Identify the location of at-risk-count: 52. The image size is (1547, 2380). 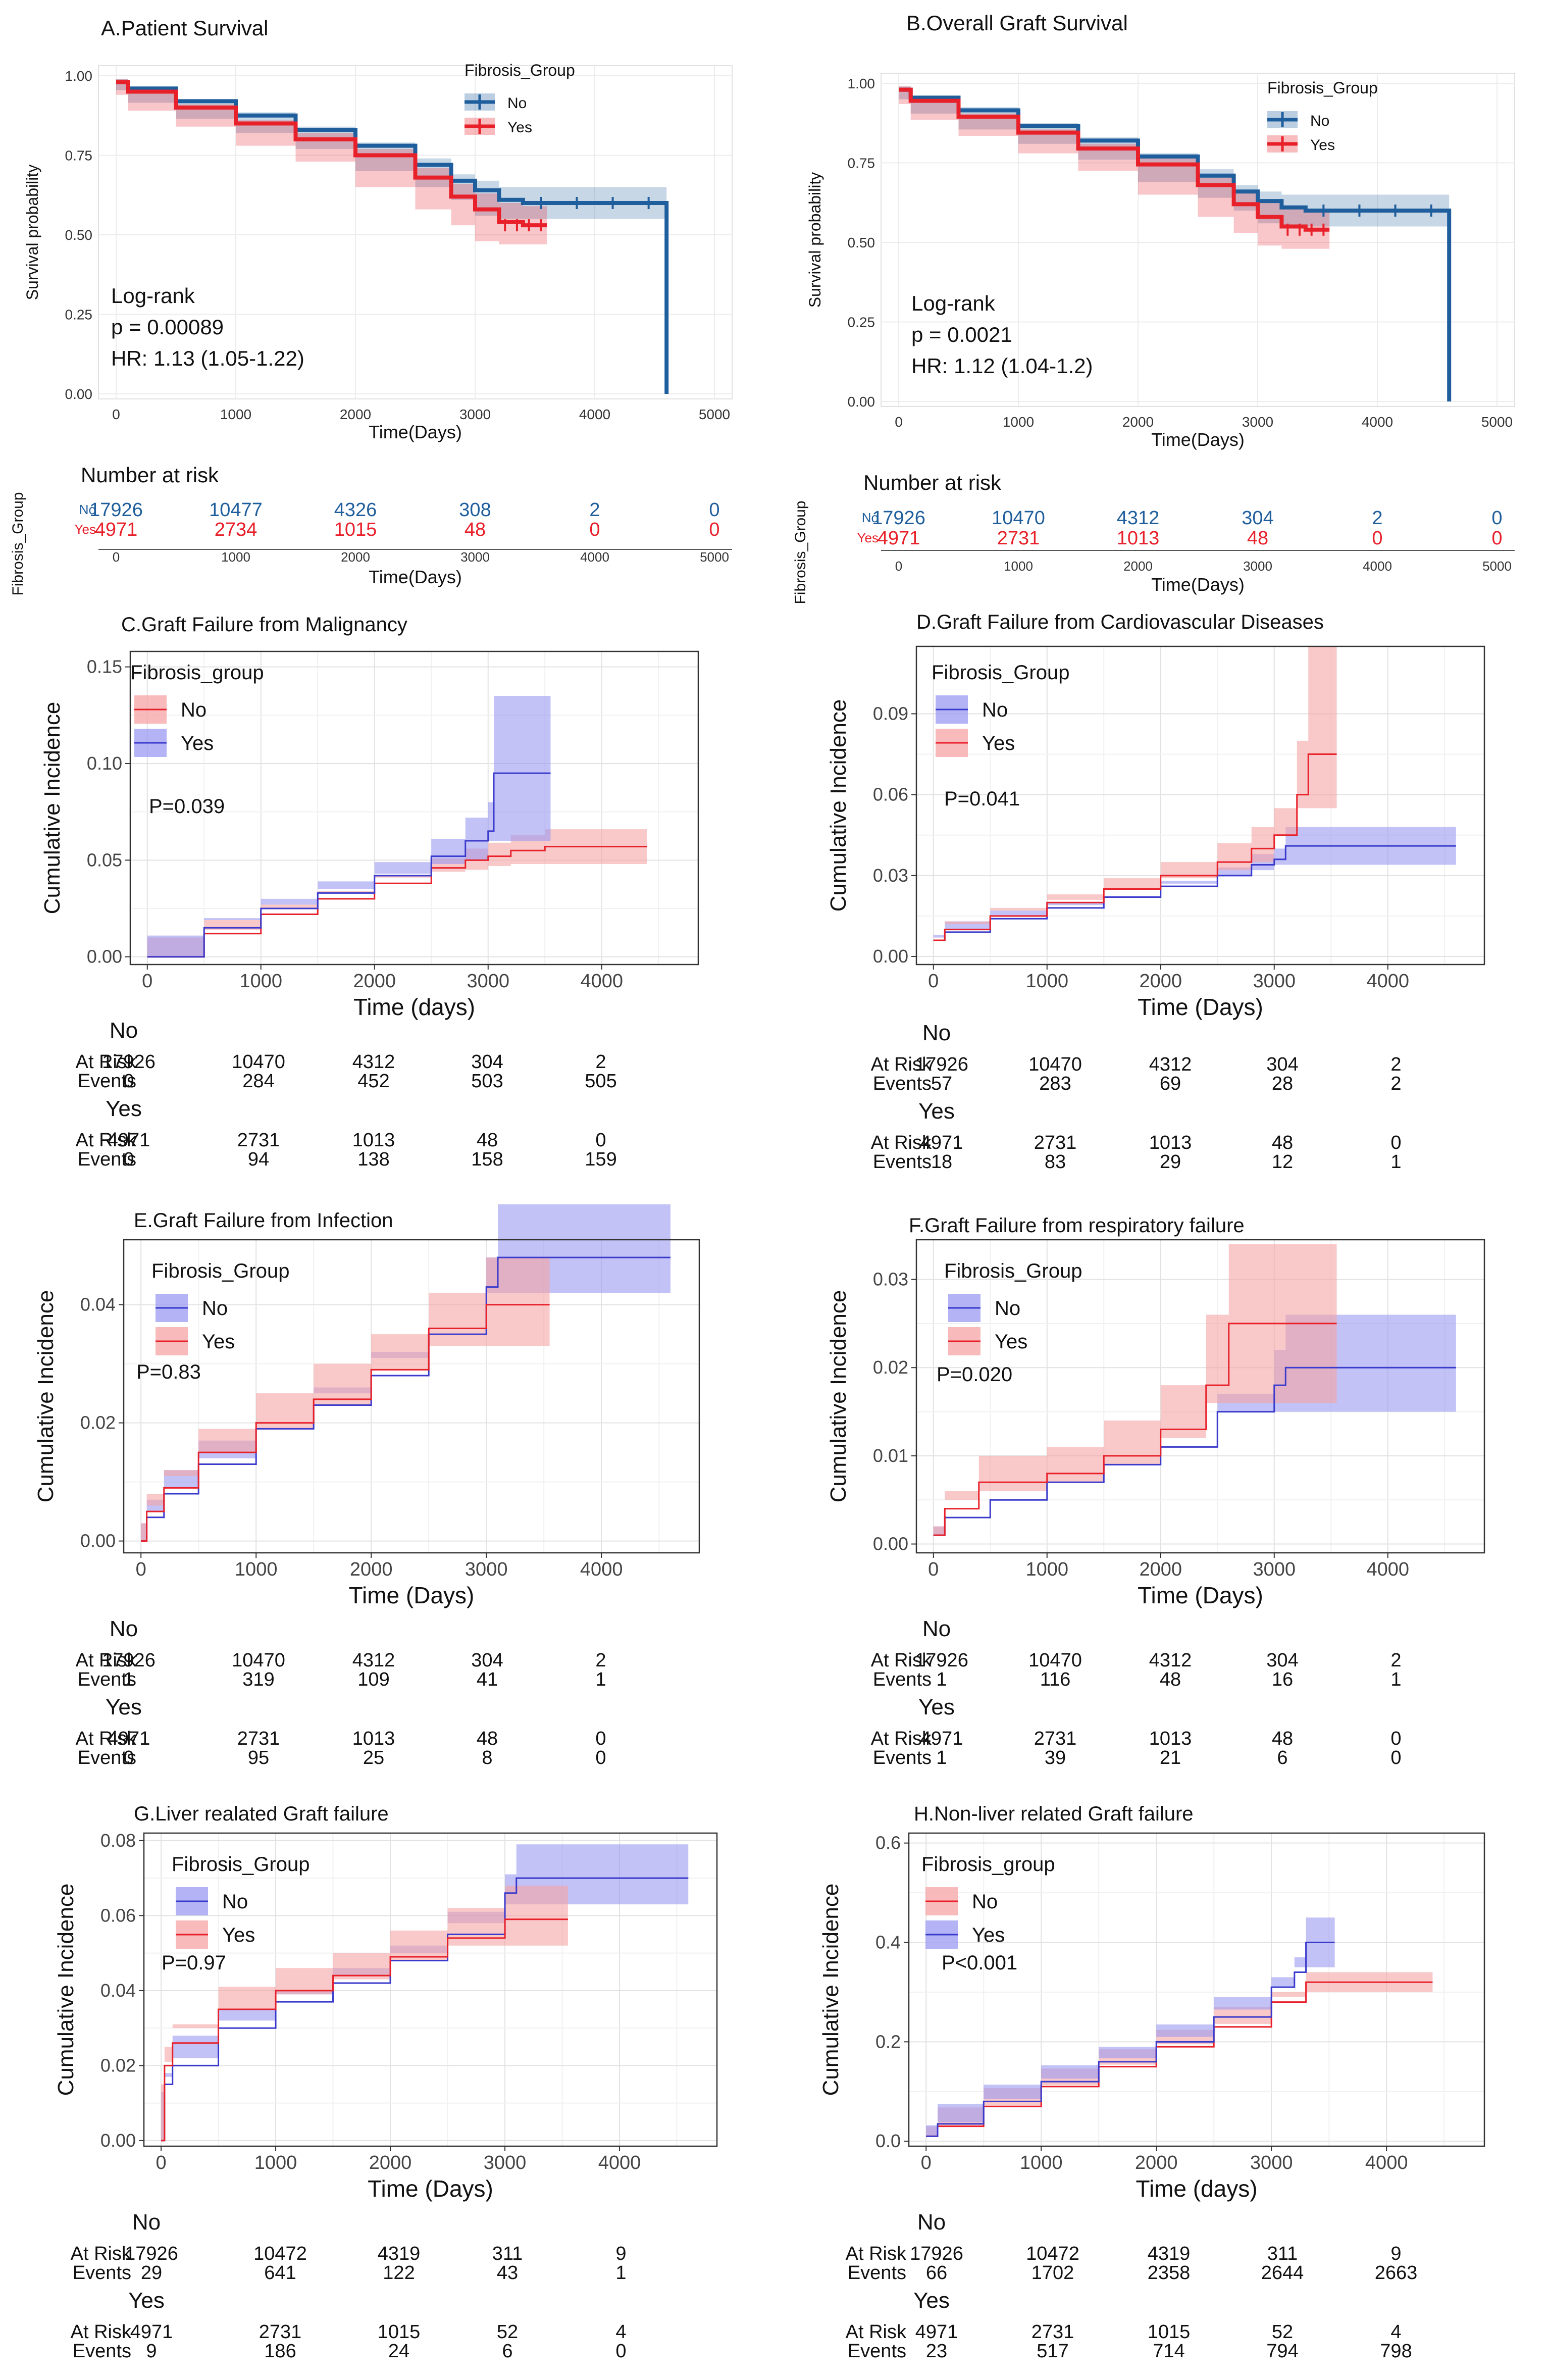
(507, 2332).